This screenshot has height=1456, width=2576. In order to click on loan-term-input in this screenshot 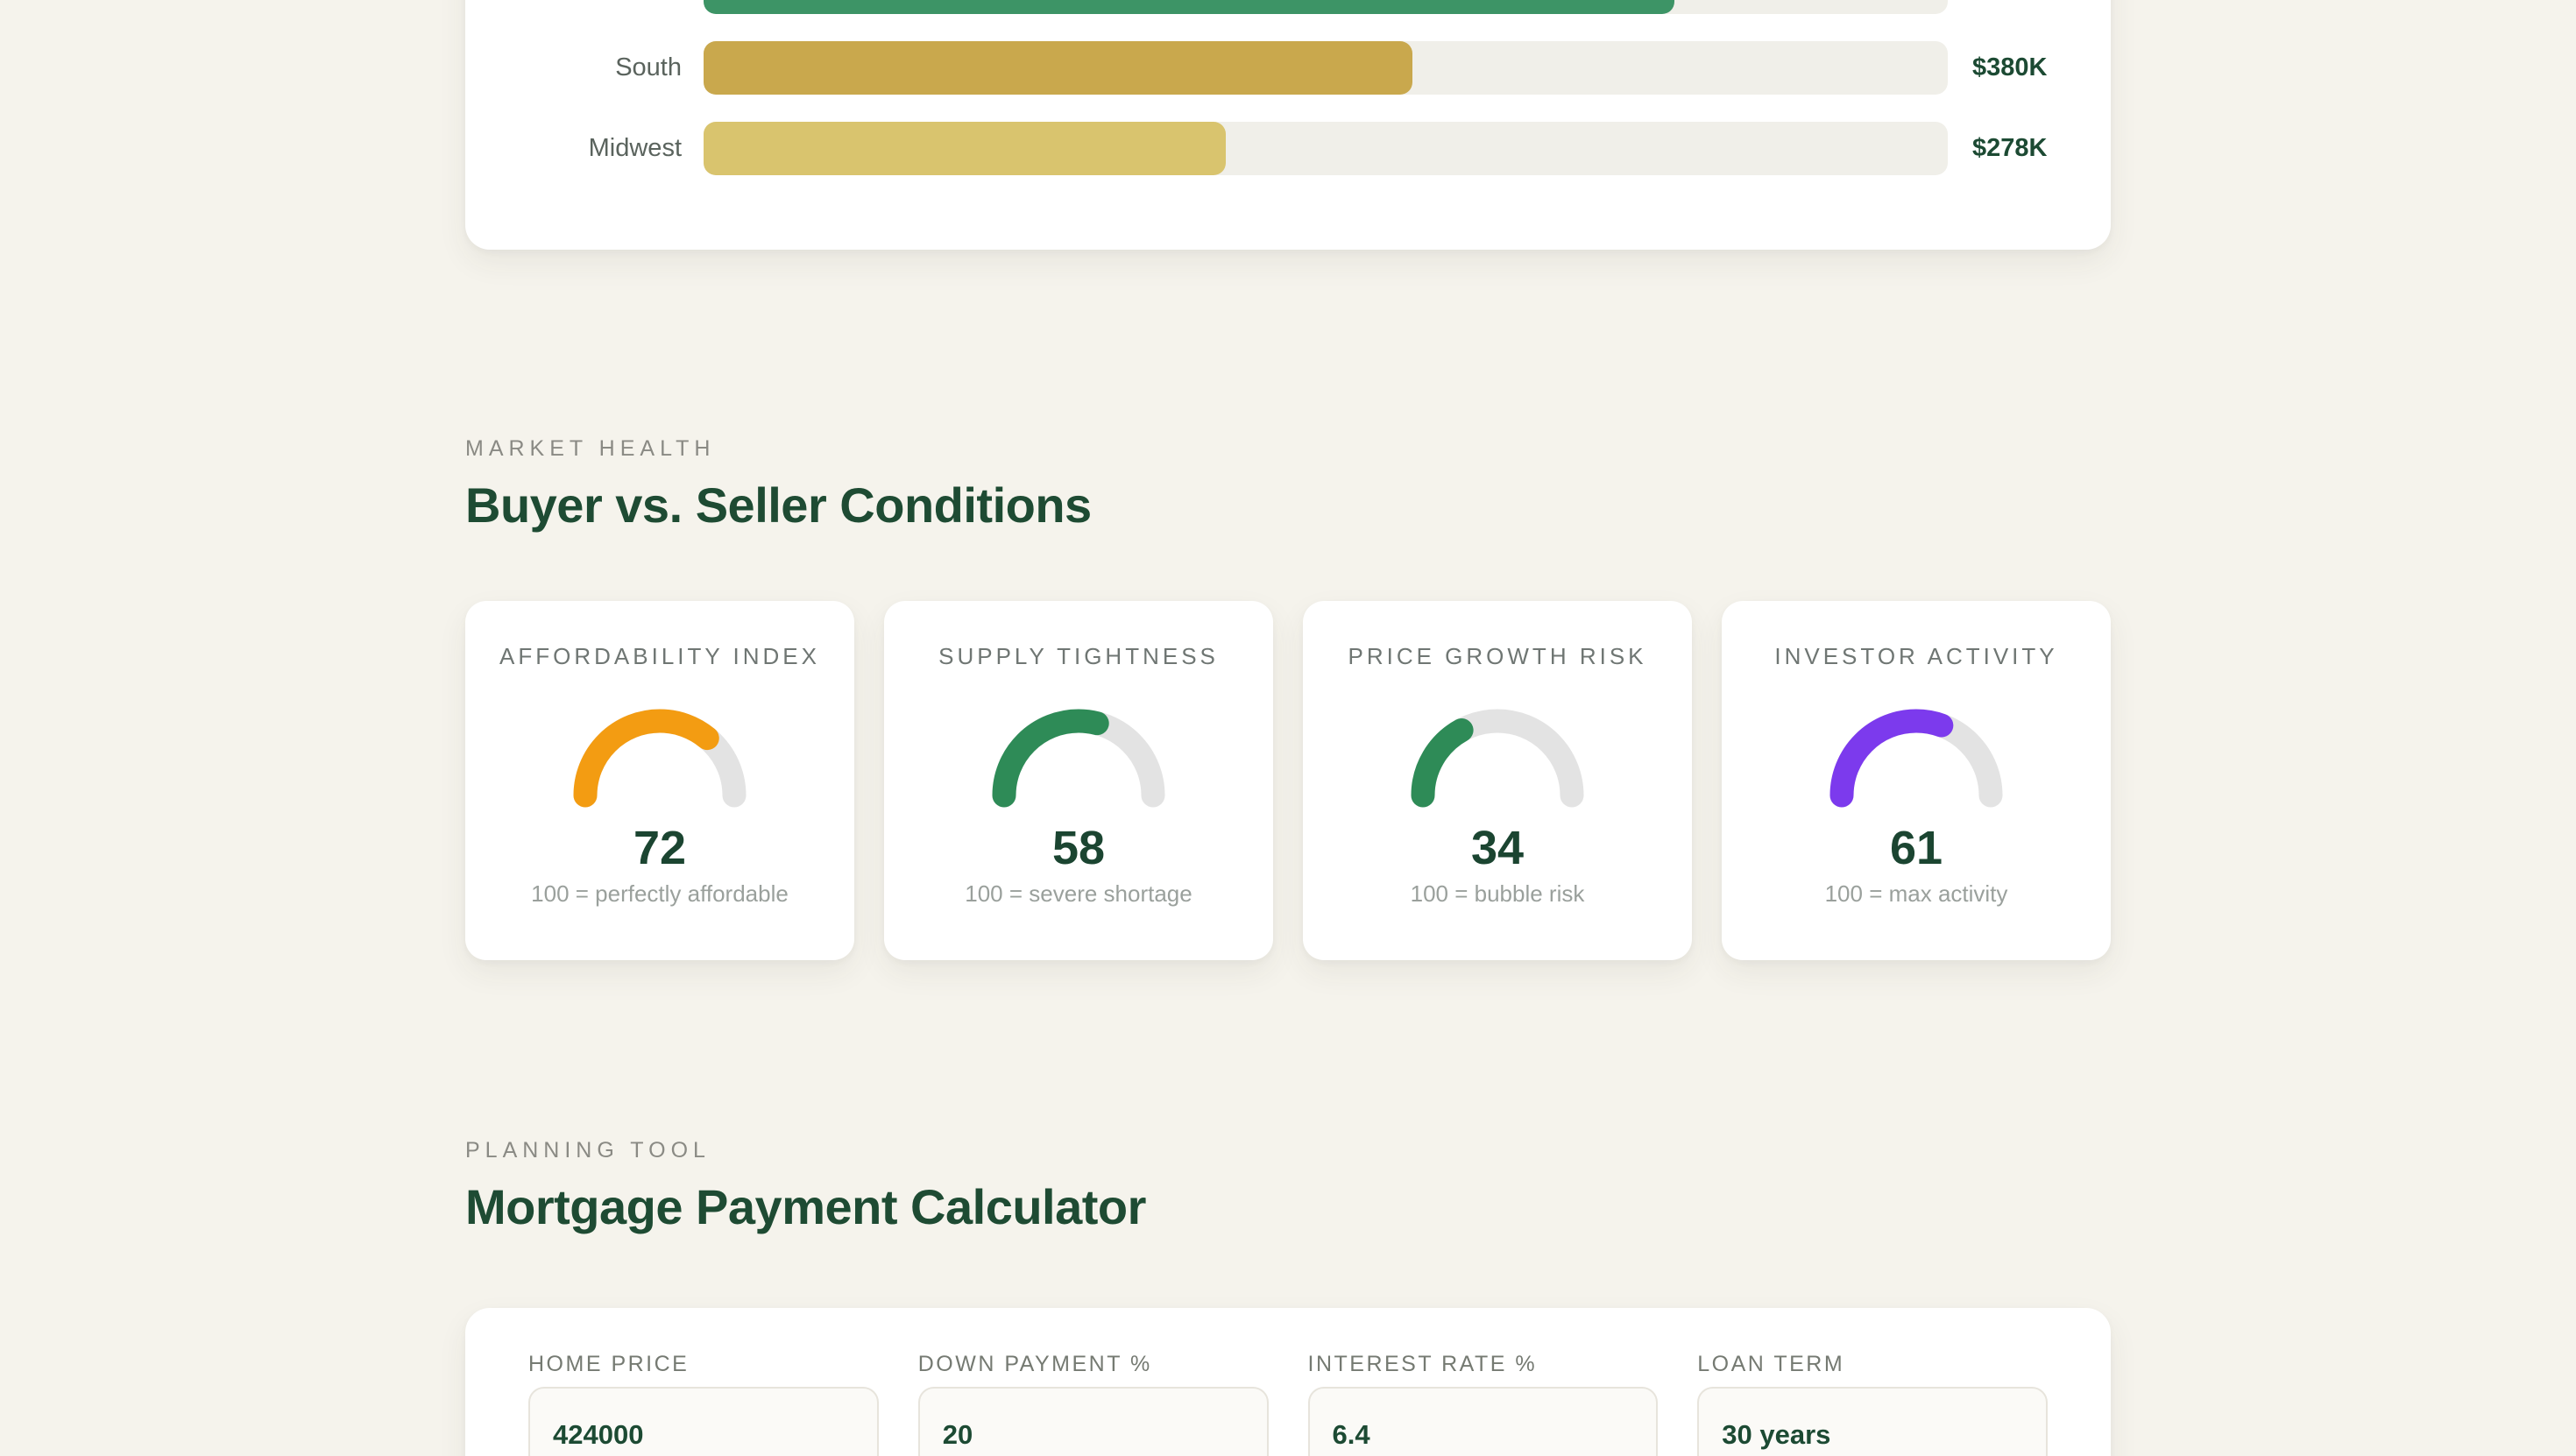, I will do `click(1872, 1421)`.